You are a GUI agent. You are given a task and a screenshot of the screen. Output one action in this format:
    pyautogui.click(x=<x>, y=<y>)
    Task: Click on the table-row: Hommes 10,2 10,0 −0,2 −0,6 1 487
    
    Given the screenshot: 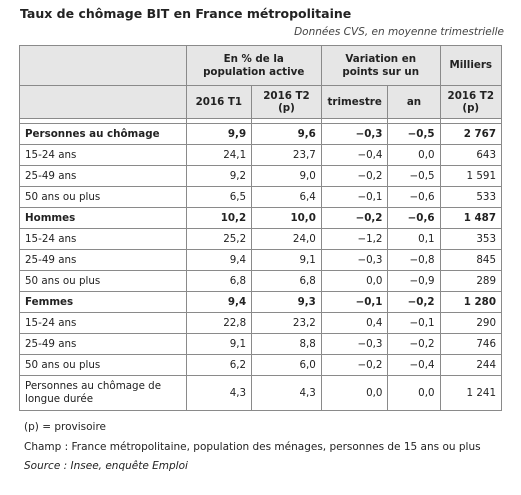 What is the action you would take?
    pyautogui.click(x=261, y=218)
    